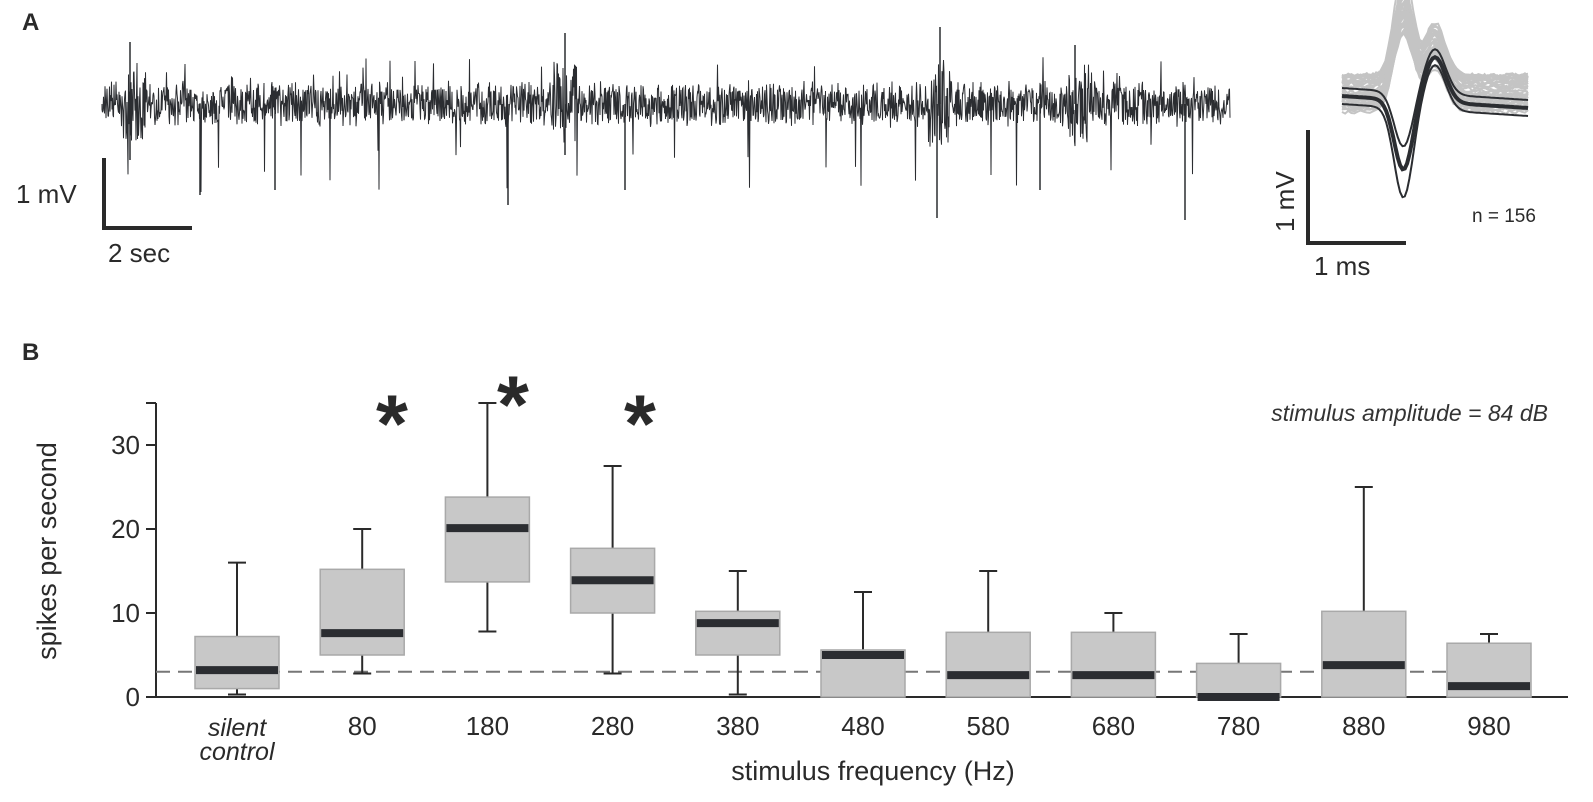 This screenshot has height=802, width=1593. What do you see at coordinates (1113, 726) in the screenshot?
I see `x-tick-label: 680` at bounding box center [1113, 726].